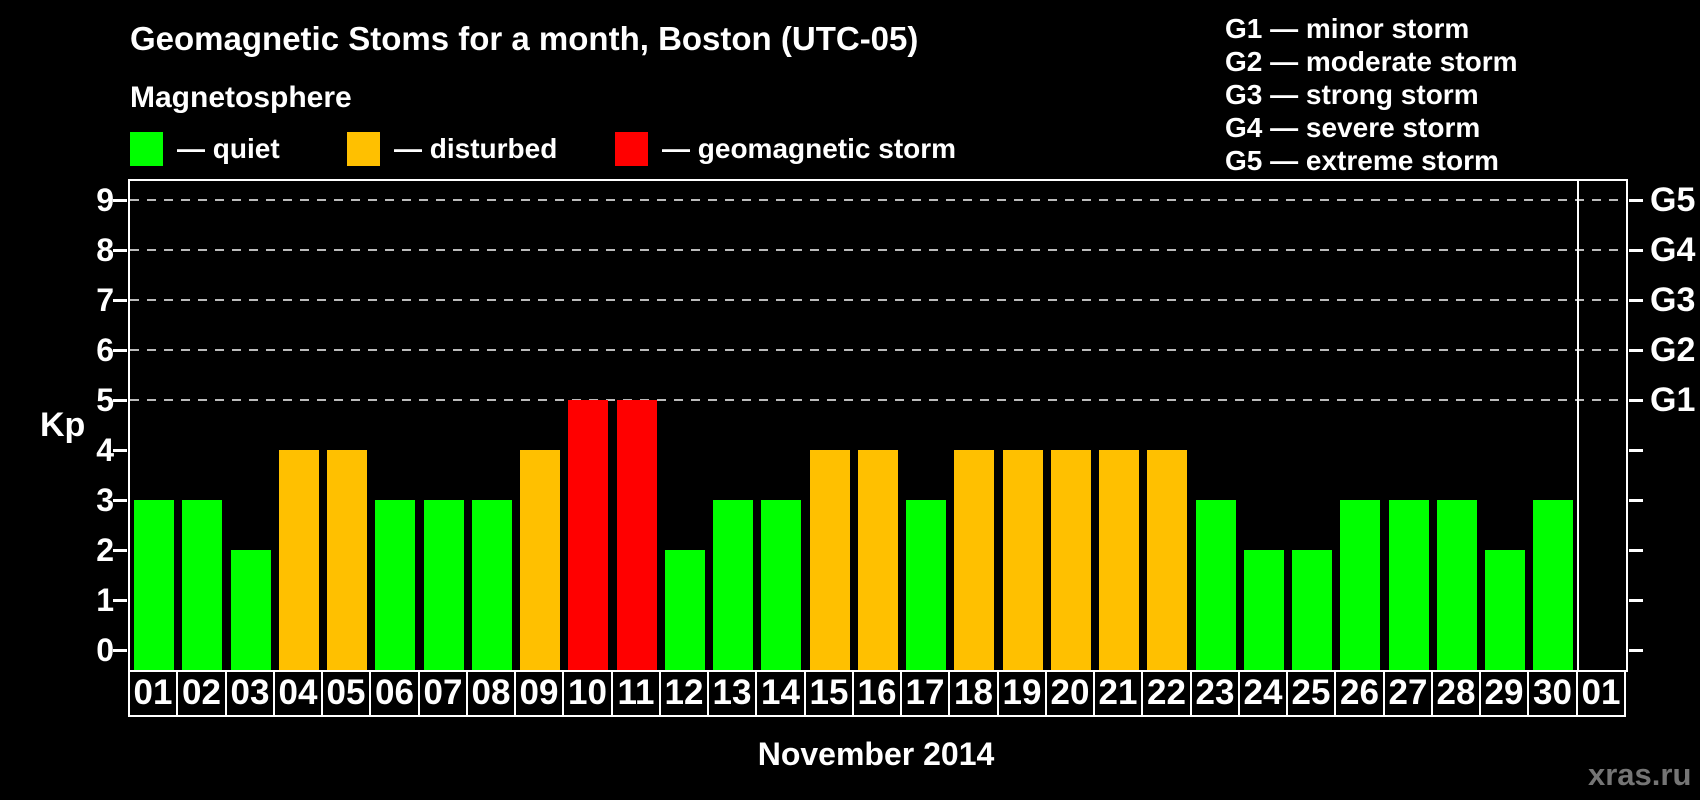 The image size is (1700, 800). I want to click on y-axis-label-2: 2, so click(105, 550).